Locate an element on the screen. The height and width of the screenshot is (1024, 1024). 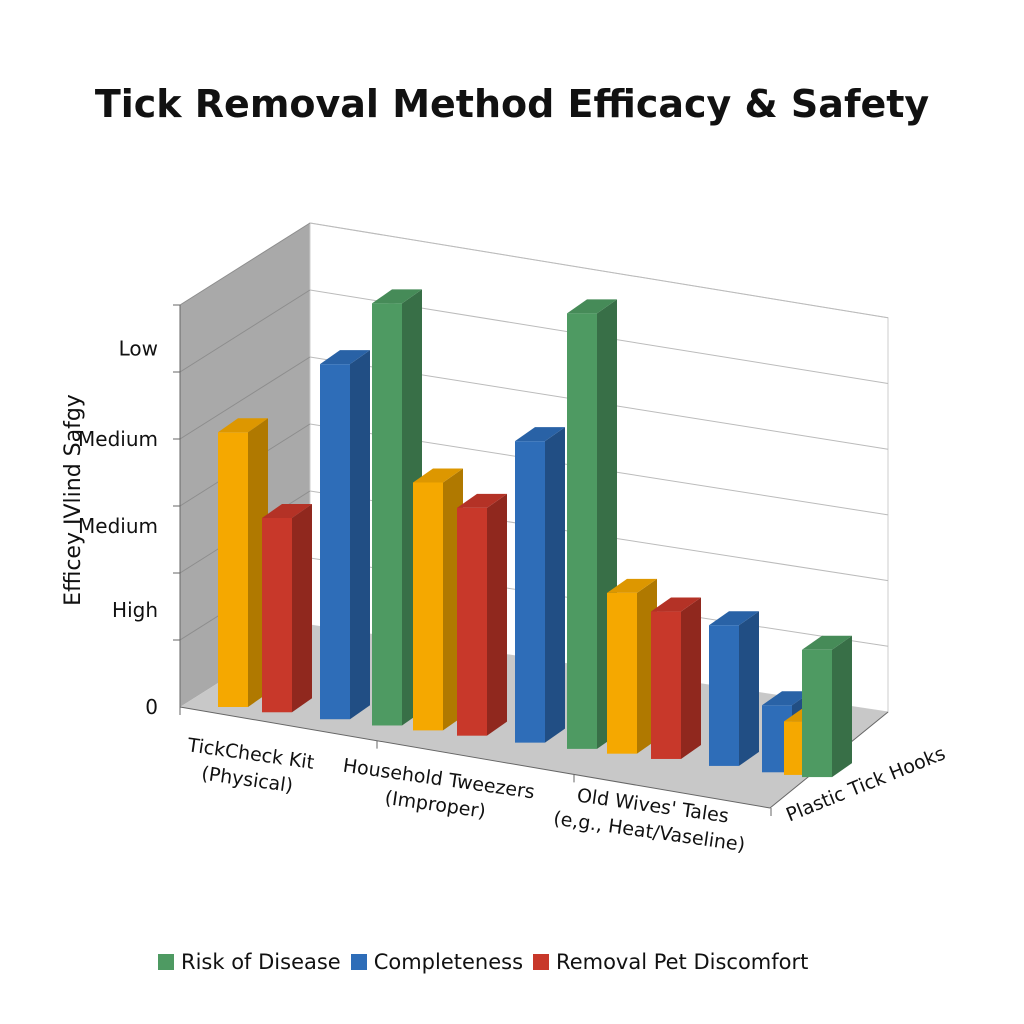
legend-item-risk: Risk of Disease is located at coordinates (249, 962).